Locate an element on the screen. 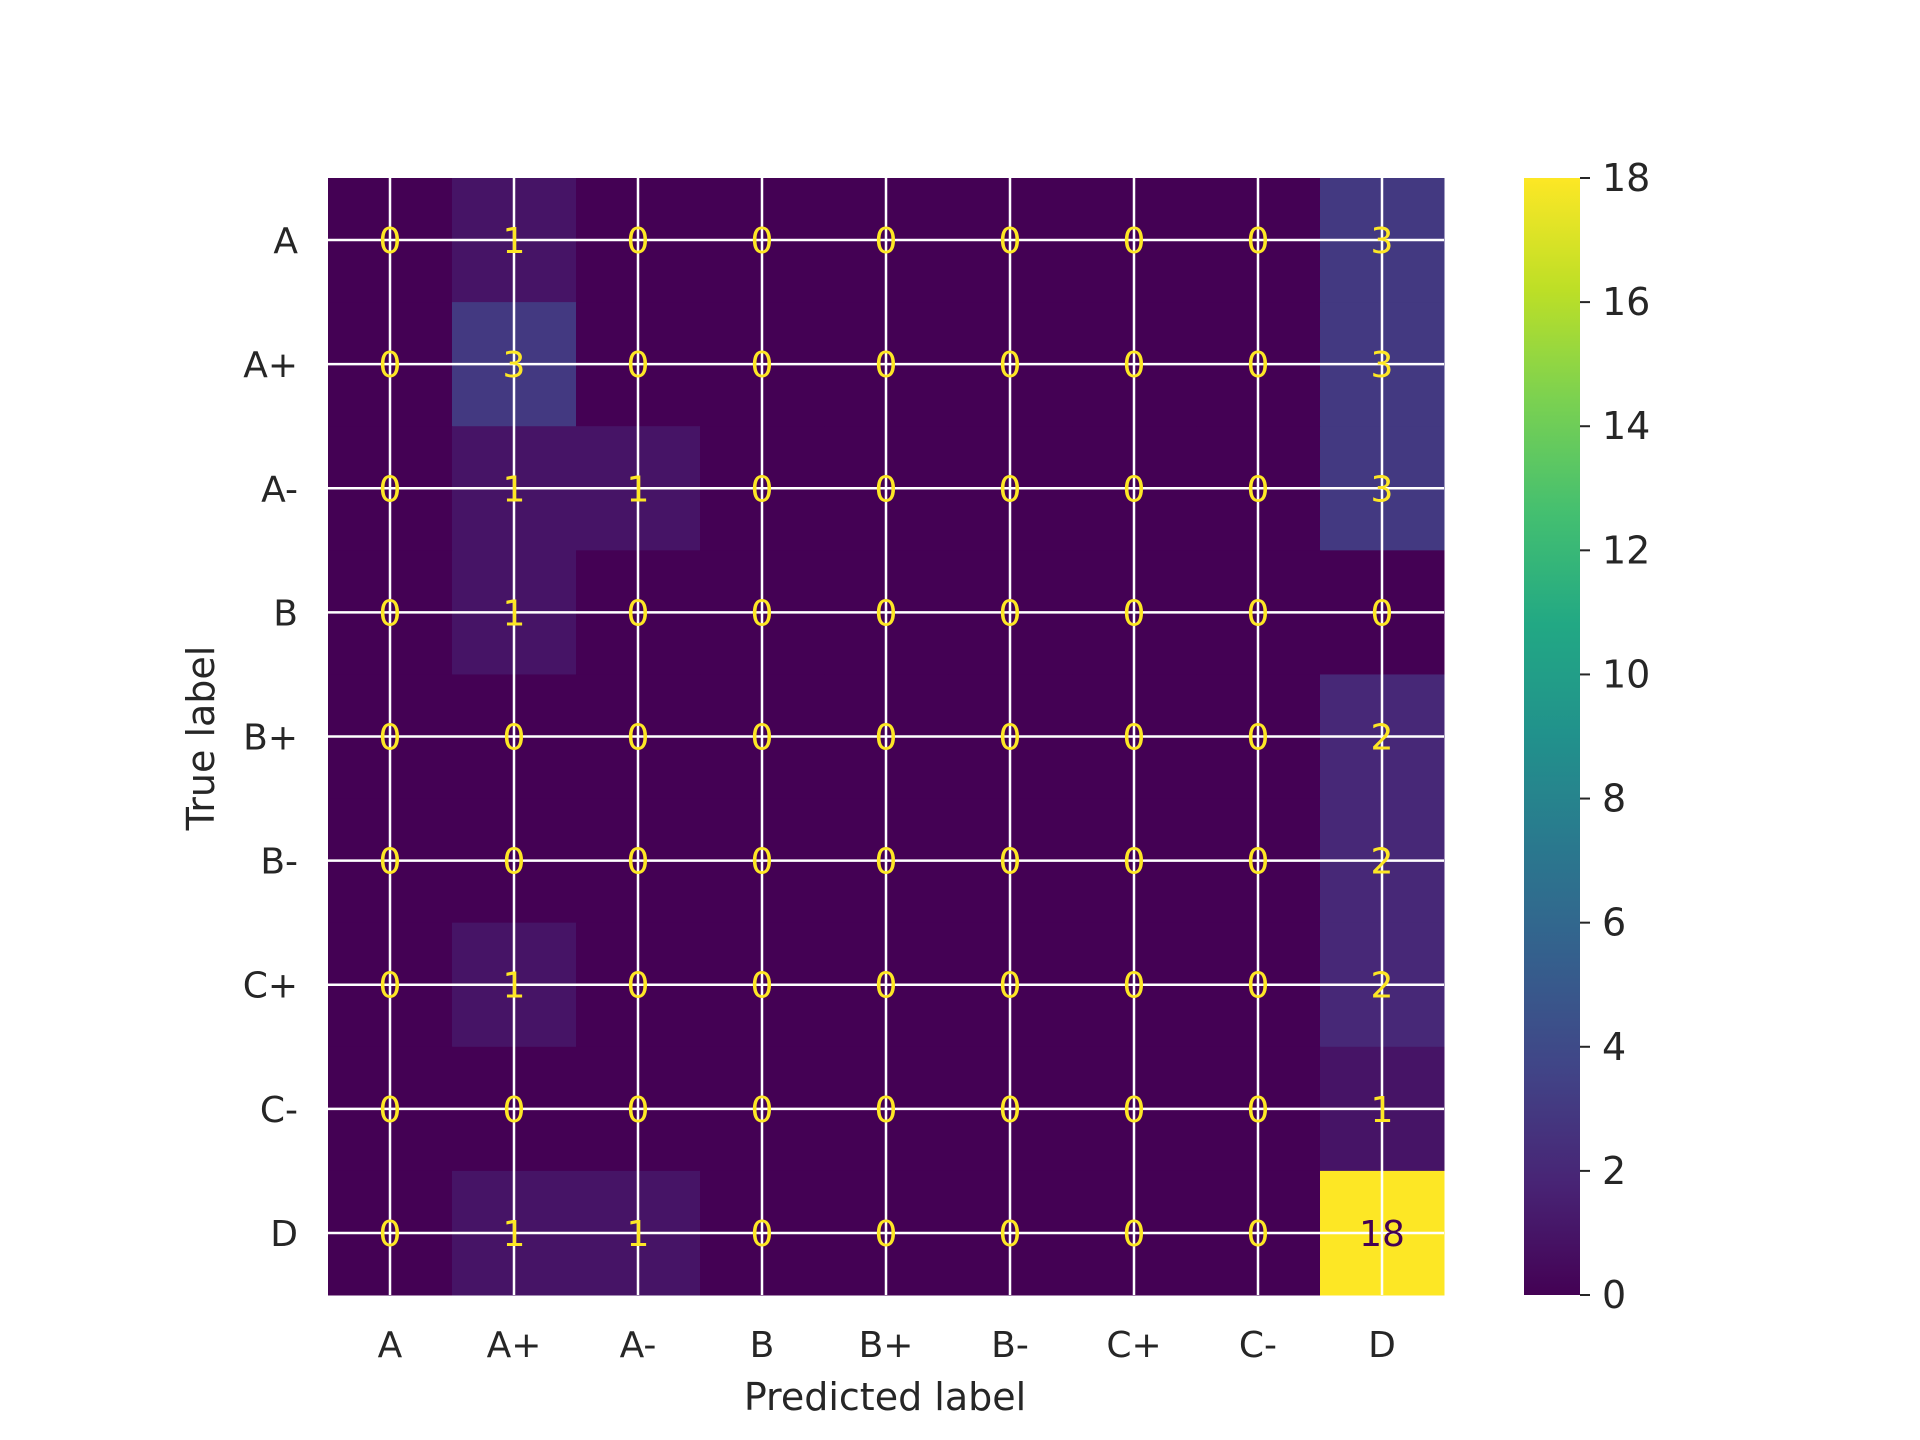 This screenshot has width=1920, height=1440. colorbar-tick-label: 8 is located at coordinates (1614, 799).